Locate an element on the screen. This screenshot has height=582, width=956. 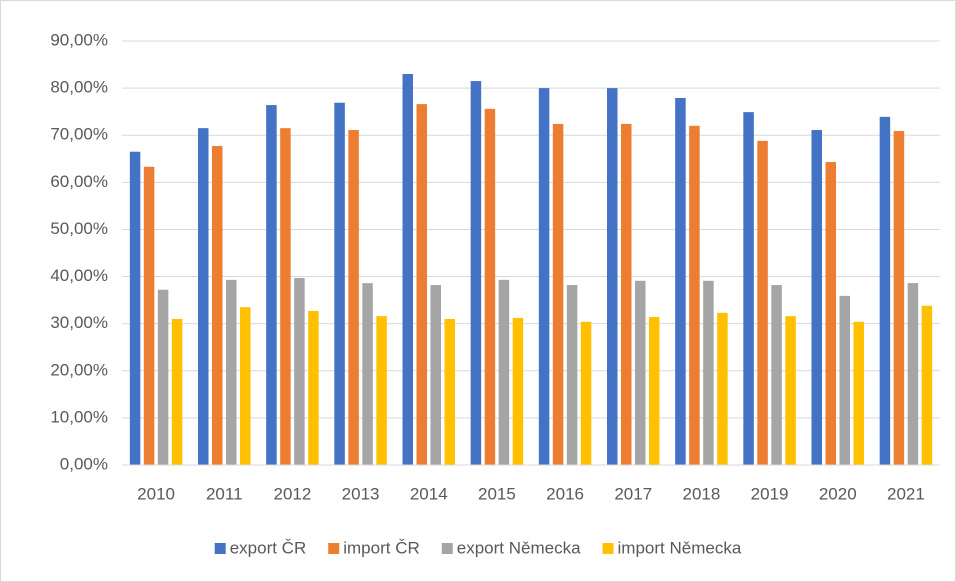
x-tick-label: 2013 is located at coordinates (361, 493).